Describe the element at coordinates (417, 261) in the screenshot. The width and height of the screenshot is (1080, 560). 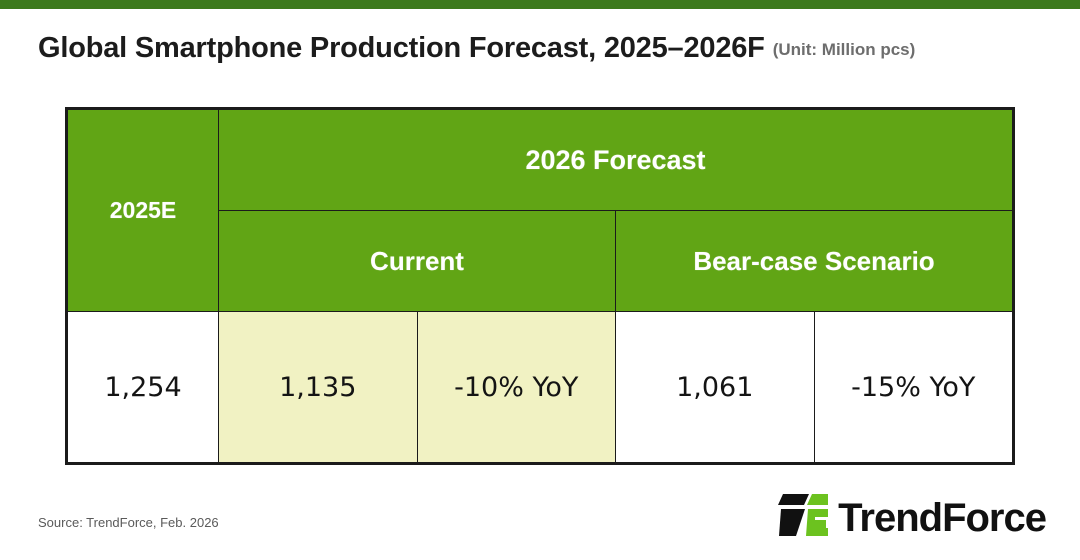
I see `header-cell-current: Current` at that location.